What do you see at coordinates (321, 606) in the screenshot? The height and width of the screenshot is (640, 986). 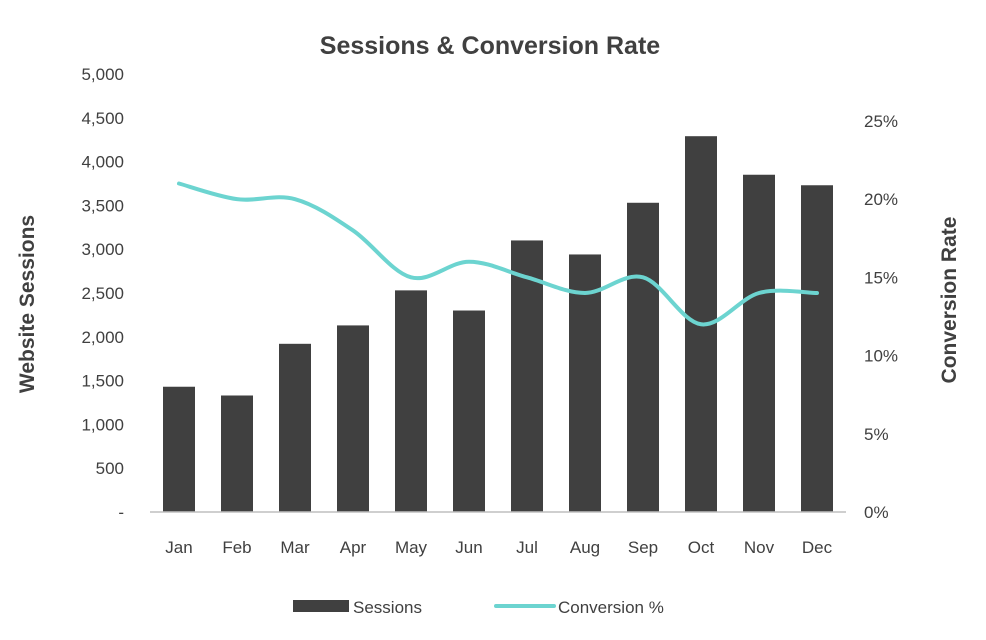 I see `legend-swatch-sessions` at bounding box center [321, 606].